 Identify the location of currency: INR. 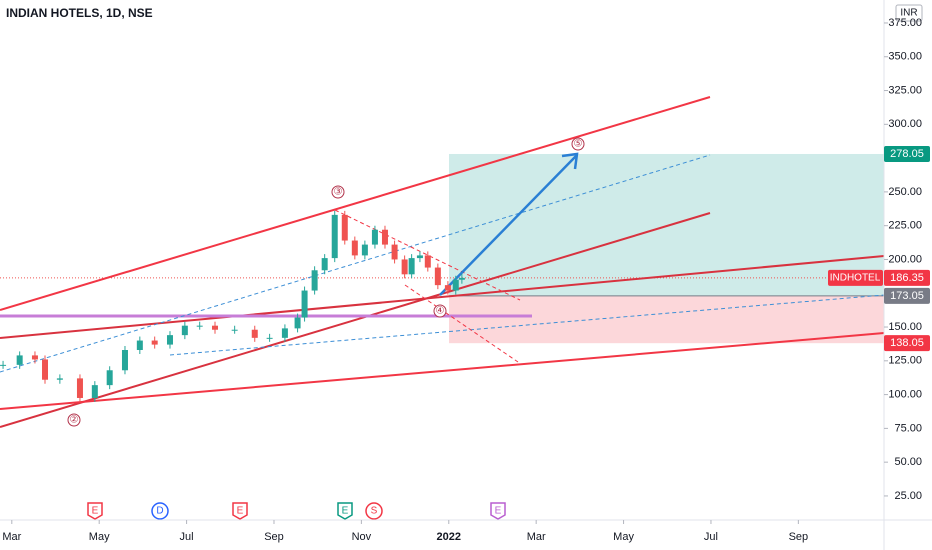
(908, 13).